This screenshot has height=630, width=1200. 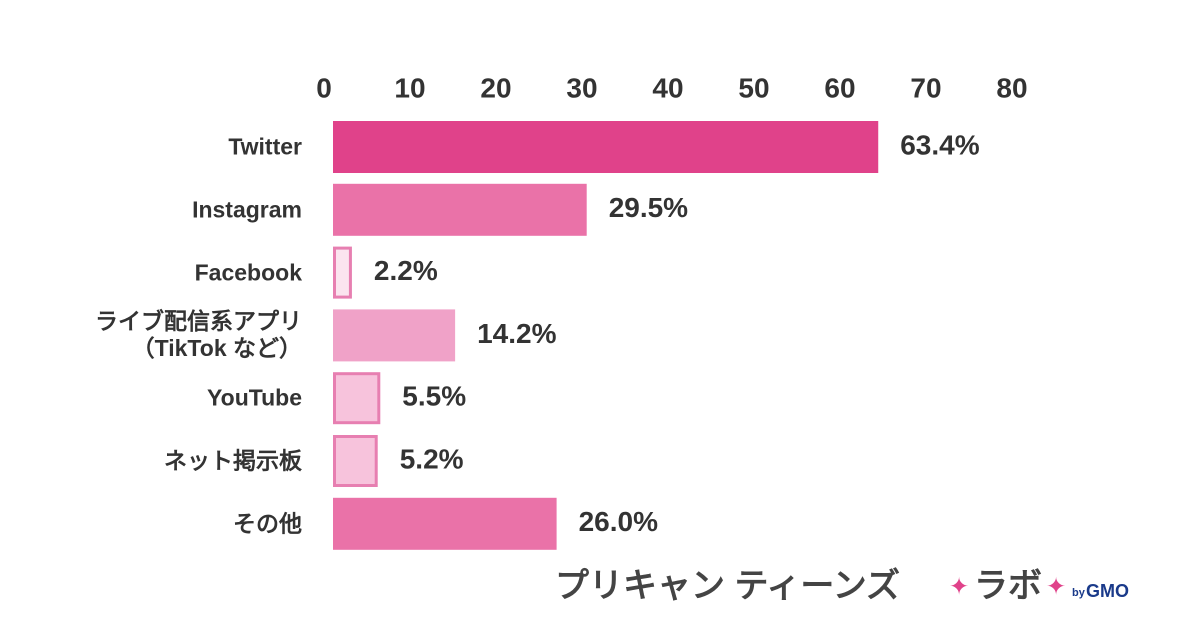 I want to click on brand-name: プリキャン ティーンズ, so click(x=727, y=585).